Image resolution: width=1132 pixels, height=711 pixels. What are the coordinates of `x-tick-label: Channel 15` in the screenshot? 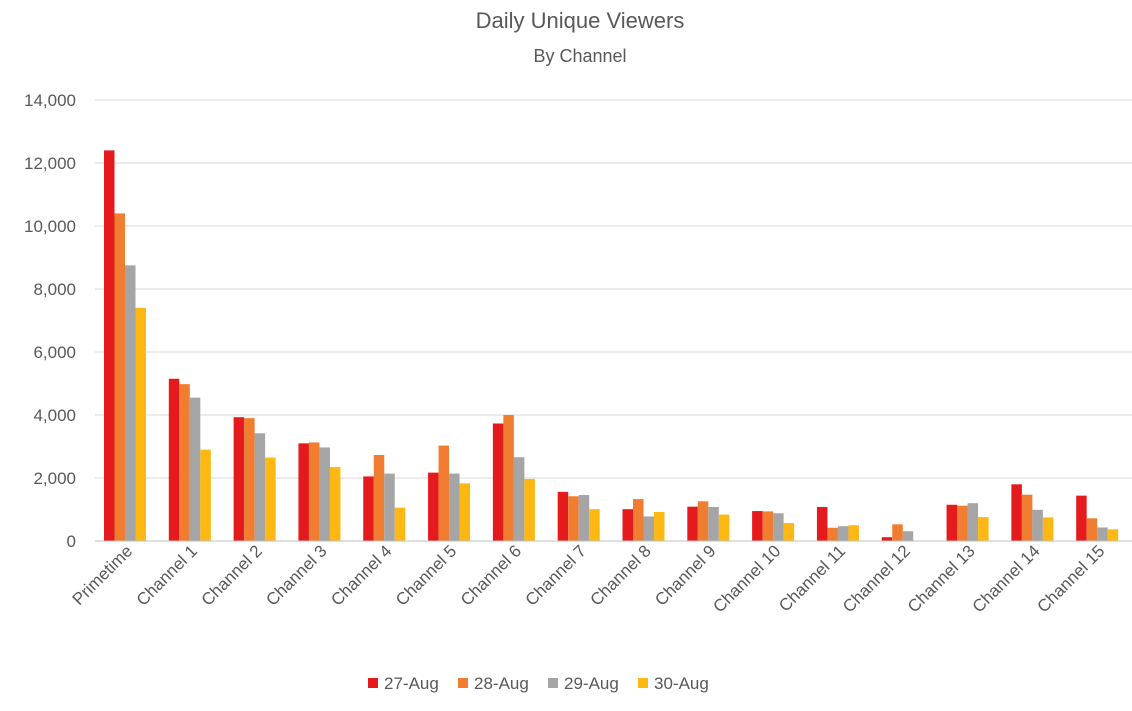 It's located at (1070, 578).